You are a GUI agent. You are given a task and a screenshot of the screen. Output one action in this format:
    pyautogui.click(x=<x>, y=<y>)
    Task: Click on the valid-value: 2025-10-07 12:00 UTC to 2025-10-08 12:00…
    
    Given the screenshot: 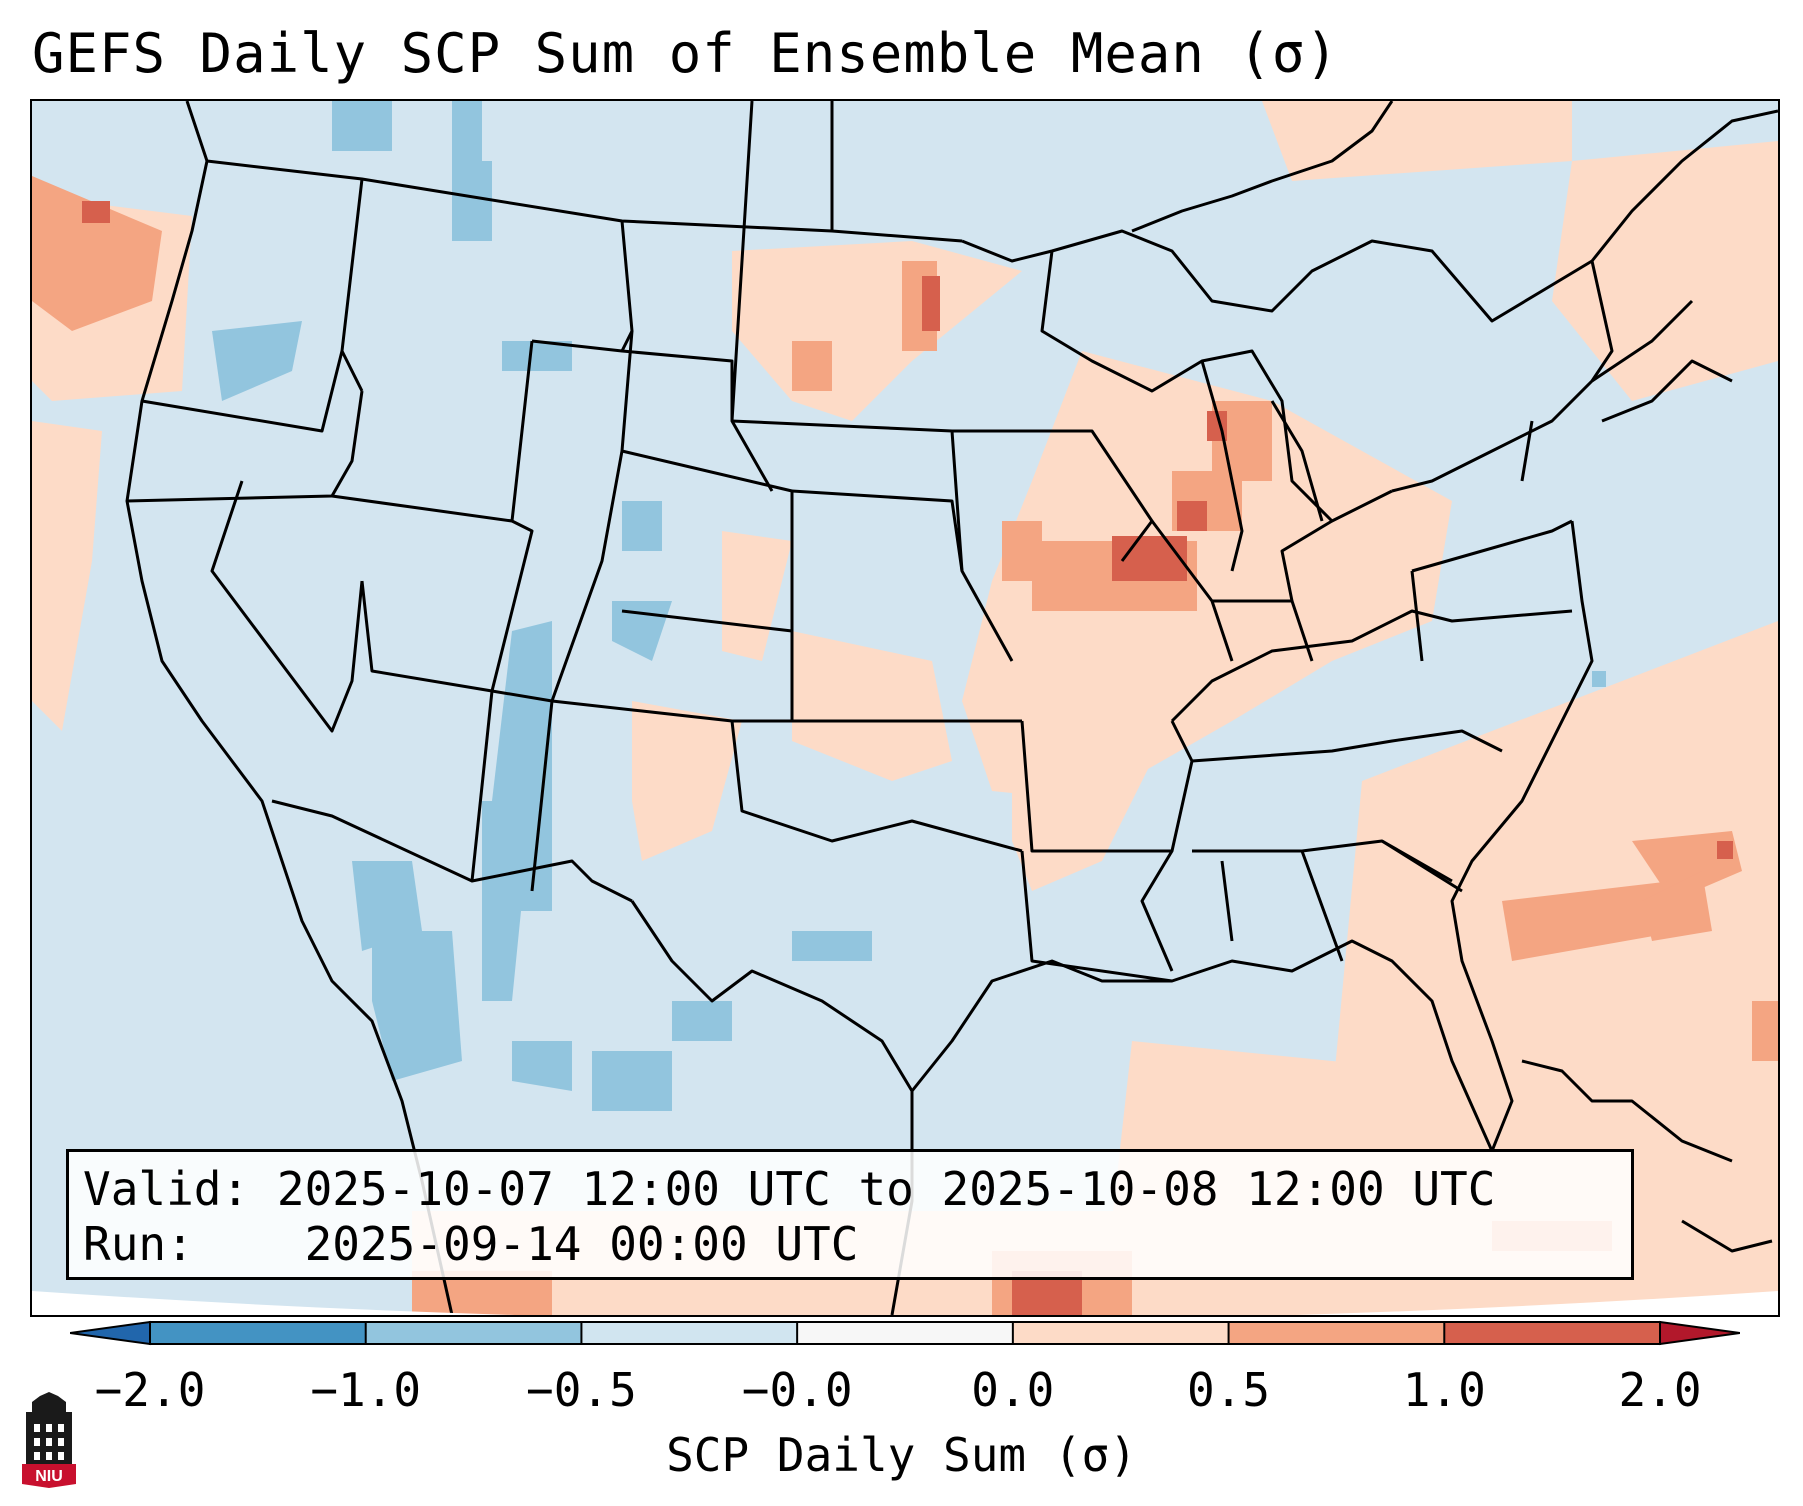 What is the action you would take?
    pyautogui.click(x=886, y=1189)
    